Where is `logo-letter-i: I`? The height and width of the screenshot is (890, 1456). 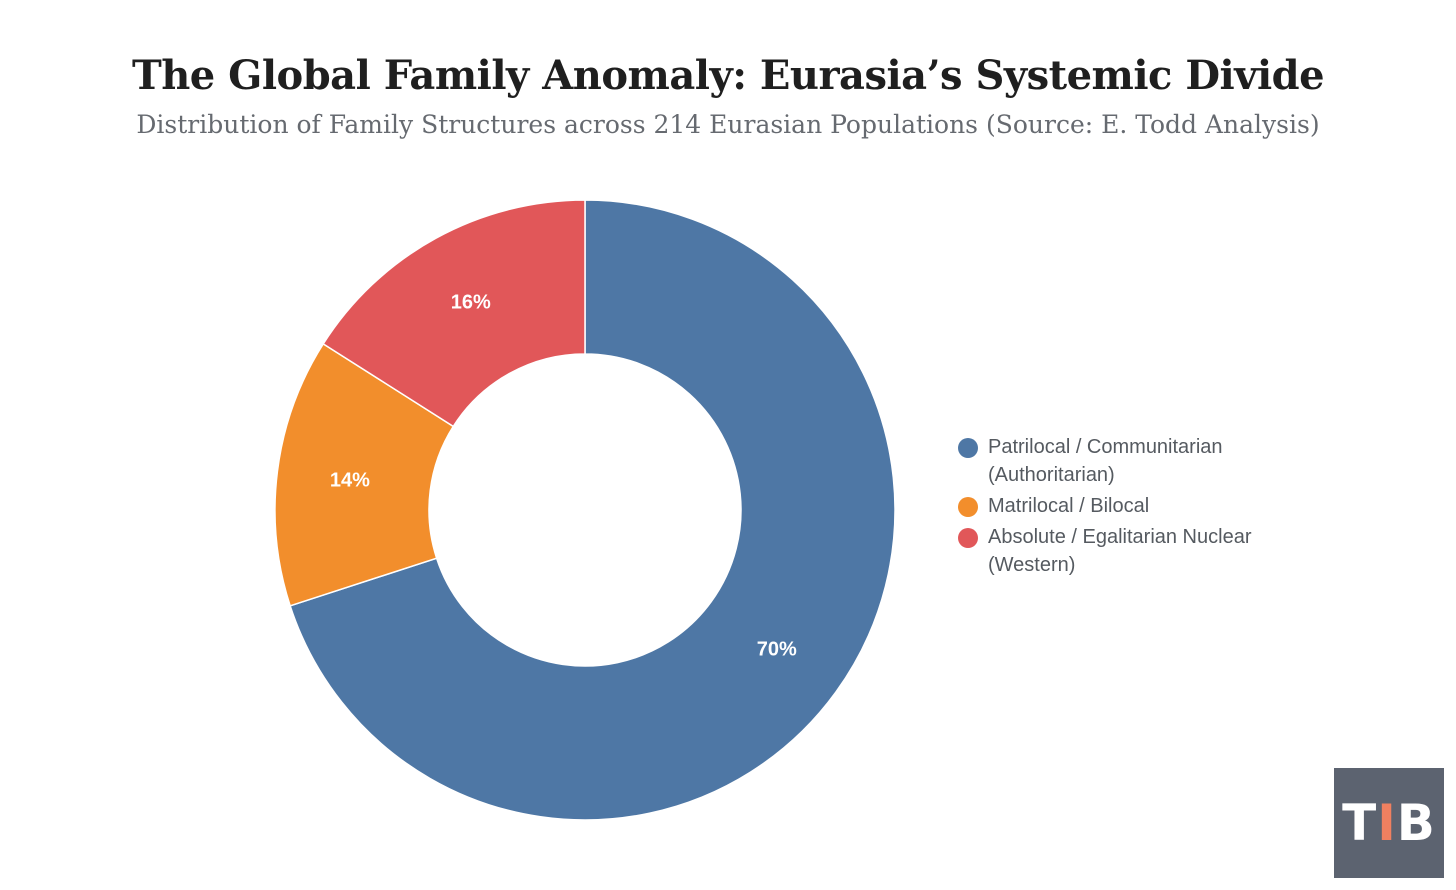 logo-letter-i: I is located at coordinates (1387, 823).